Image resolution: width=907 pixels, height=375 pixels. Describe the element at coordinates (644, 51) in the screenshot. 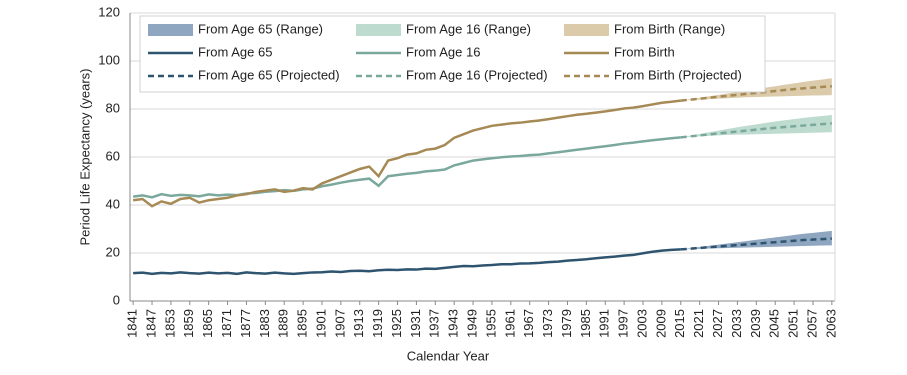

I see `legend-label: From Birth` at that location.